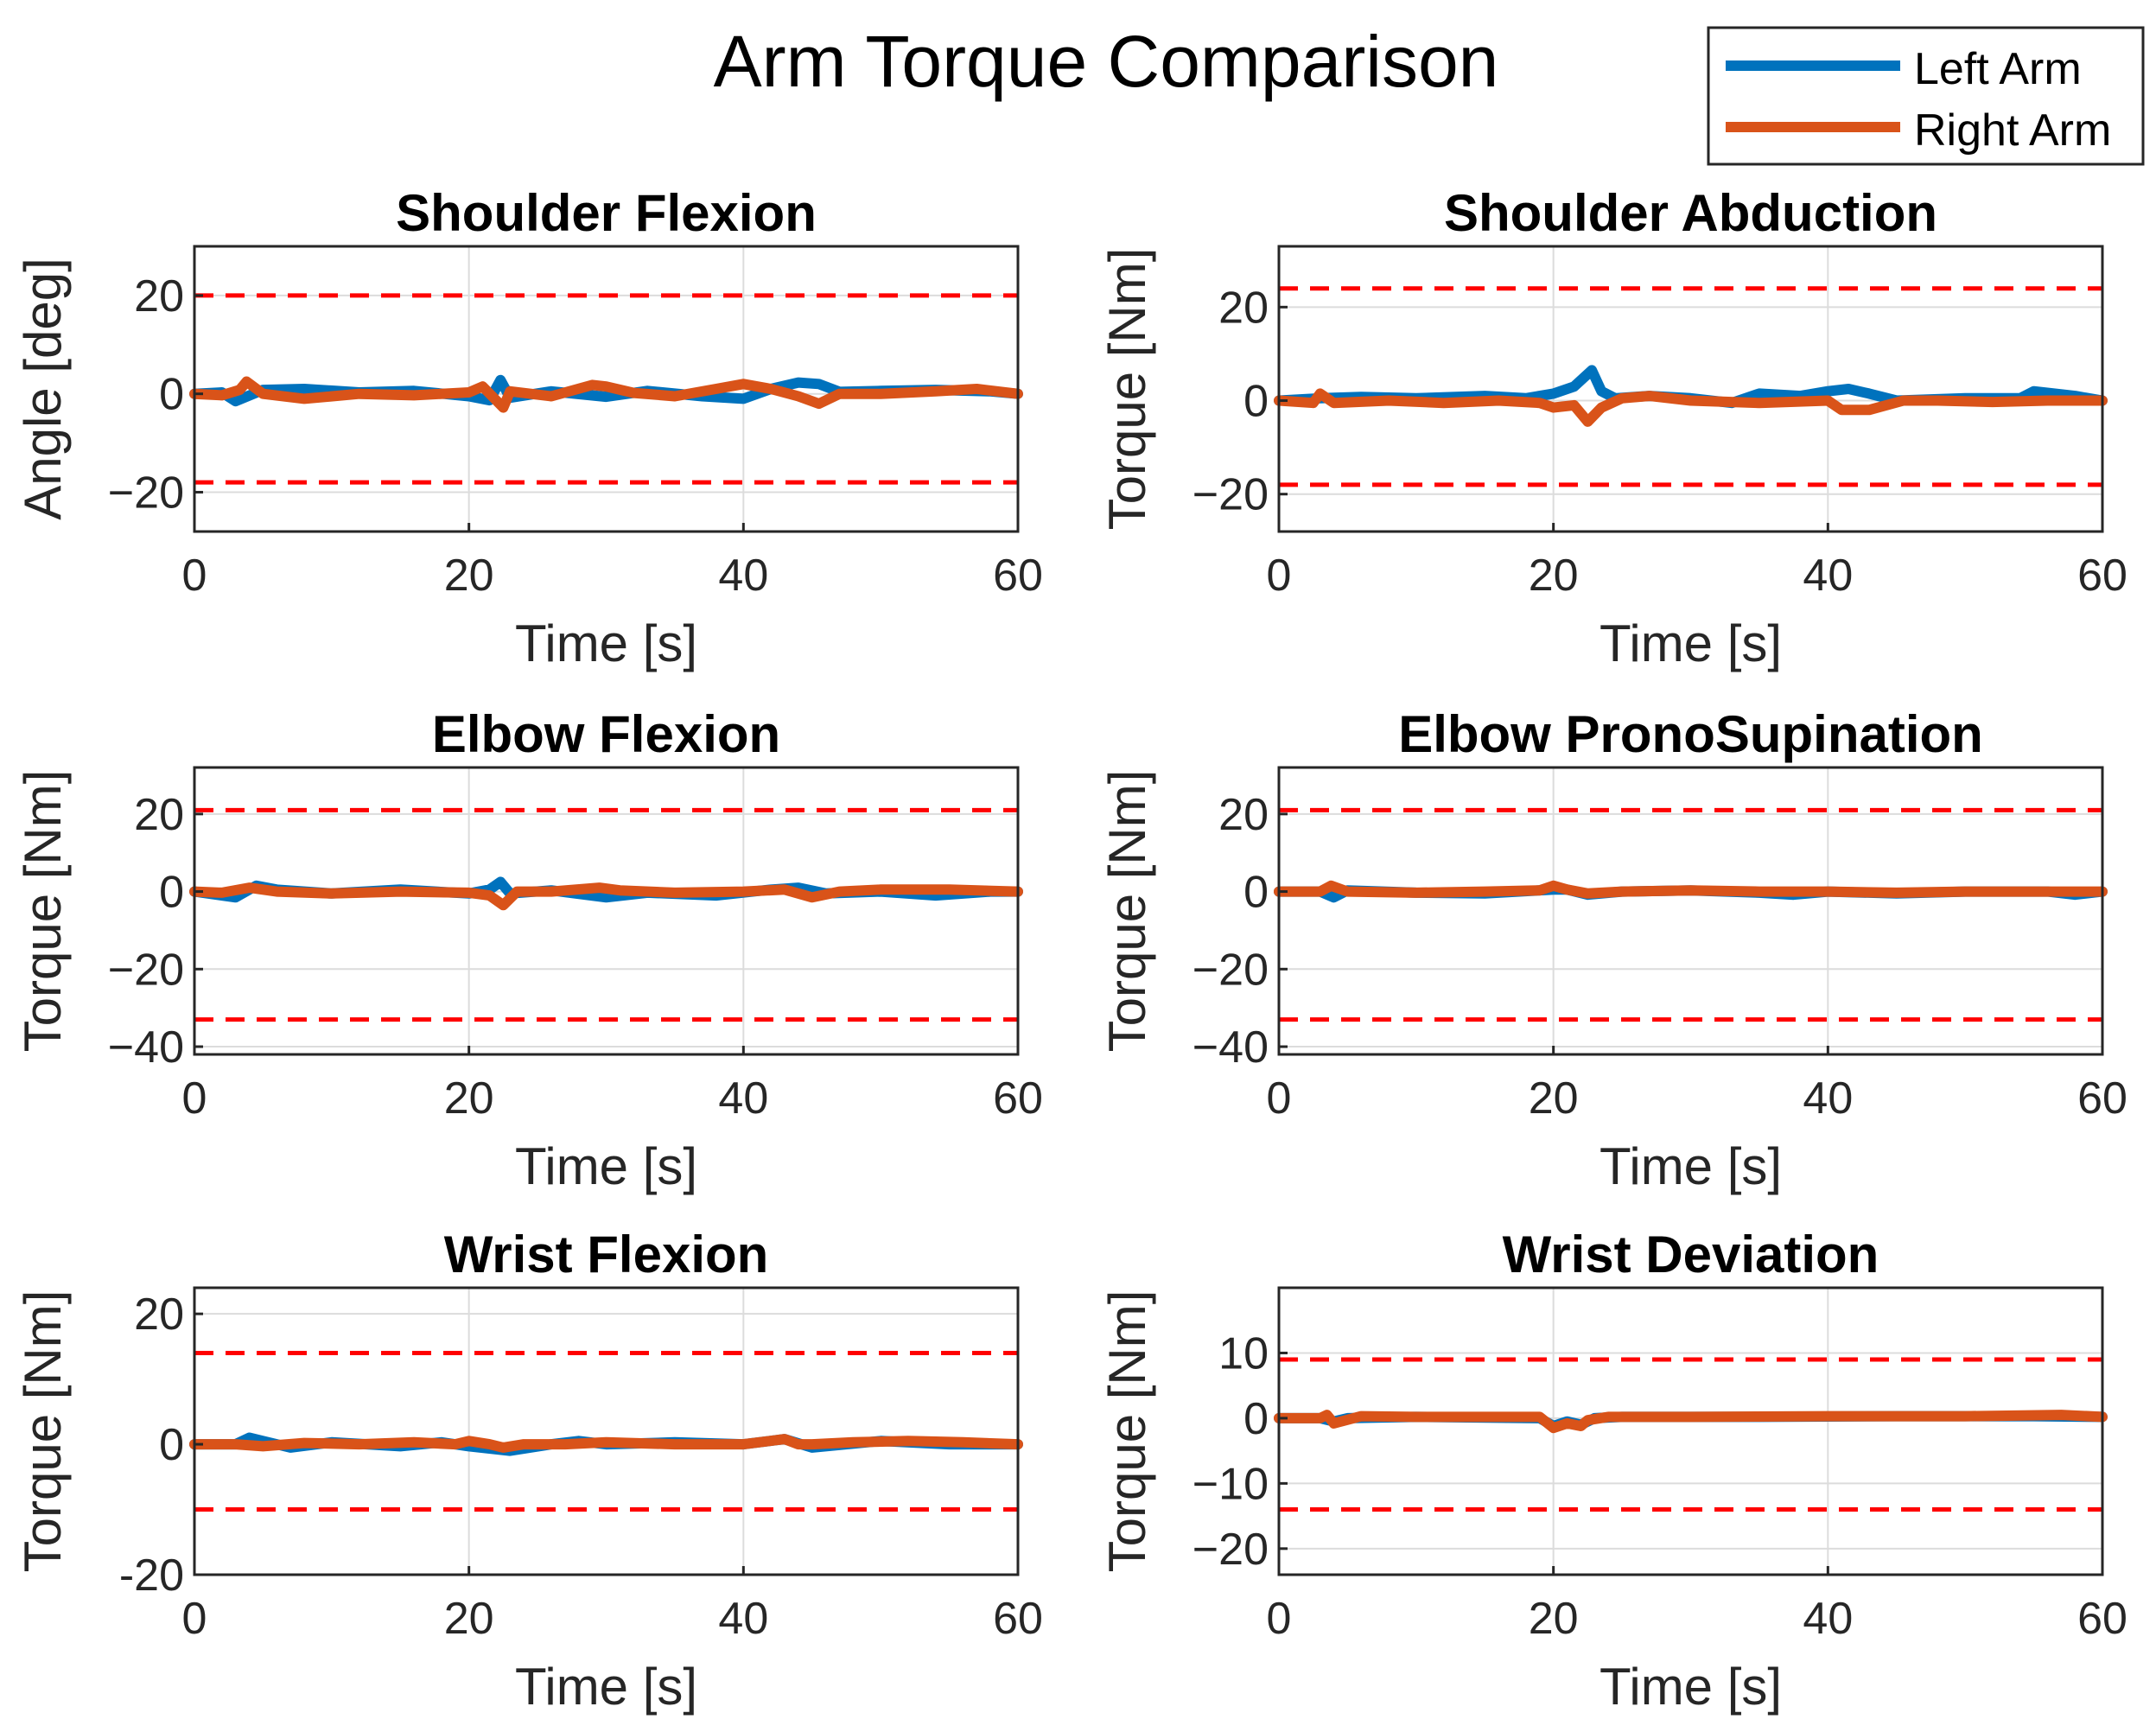 This screenshot has width=2156, height=1732. Describe the element at coordinates (1127, 389) in the screenshot. I see `shoulder-abduction-ylabel: Torque [Nm]` at that location.